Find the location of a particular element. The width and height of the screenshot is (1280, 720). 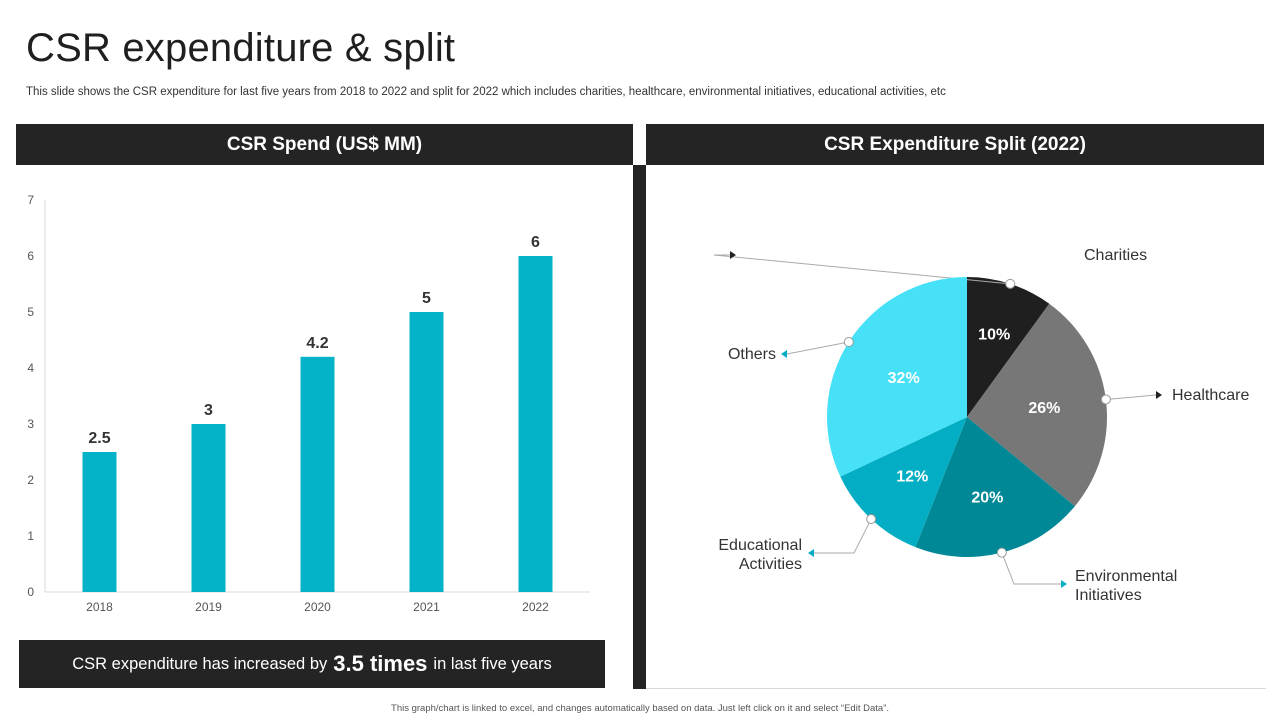

y-tick-label: 5 is located at coordinates (30, 312).